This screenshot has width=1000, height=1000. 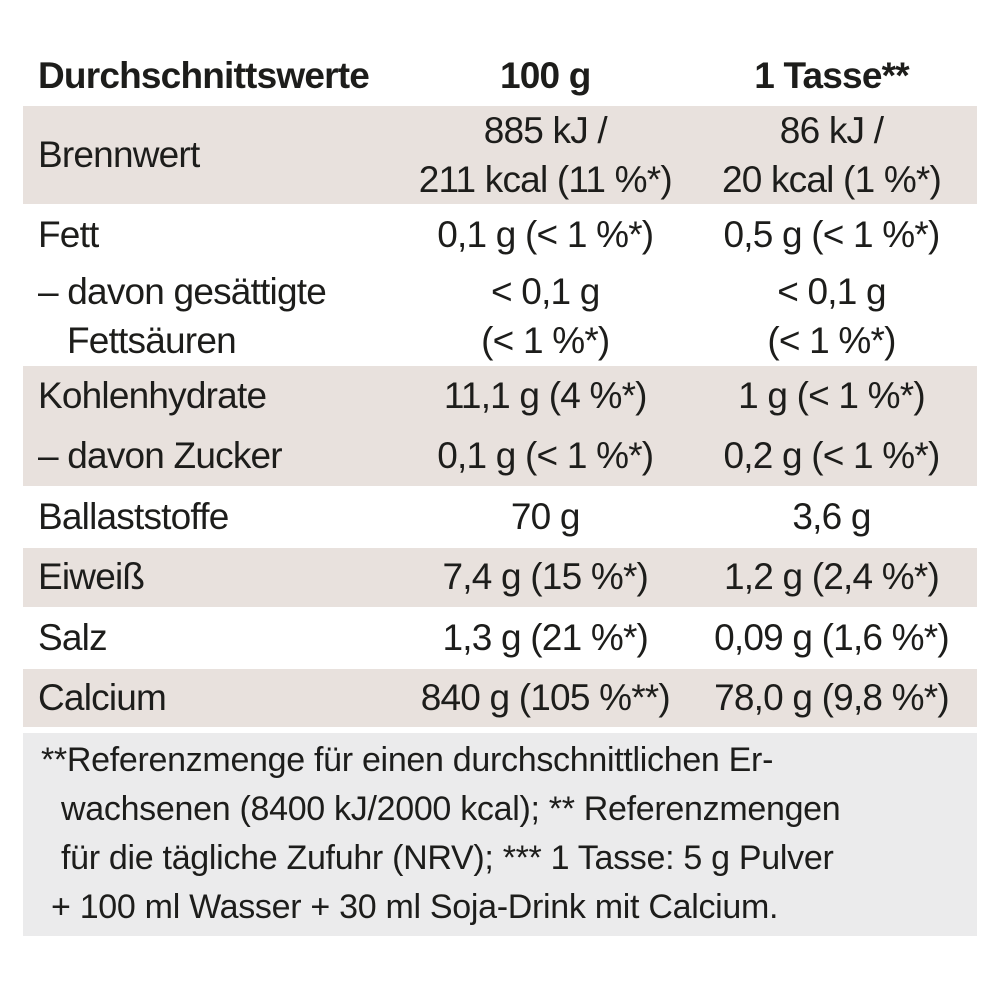 I want to click on cell-value-tasse: 86 kJ / 20 kcal (1 %*), so click(x=831, y=155).